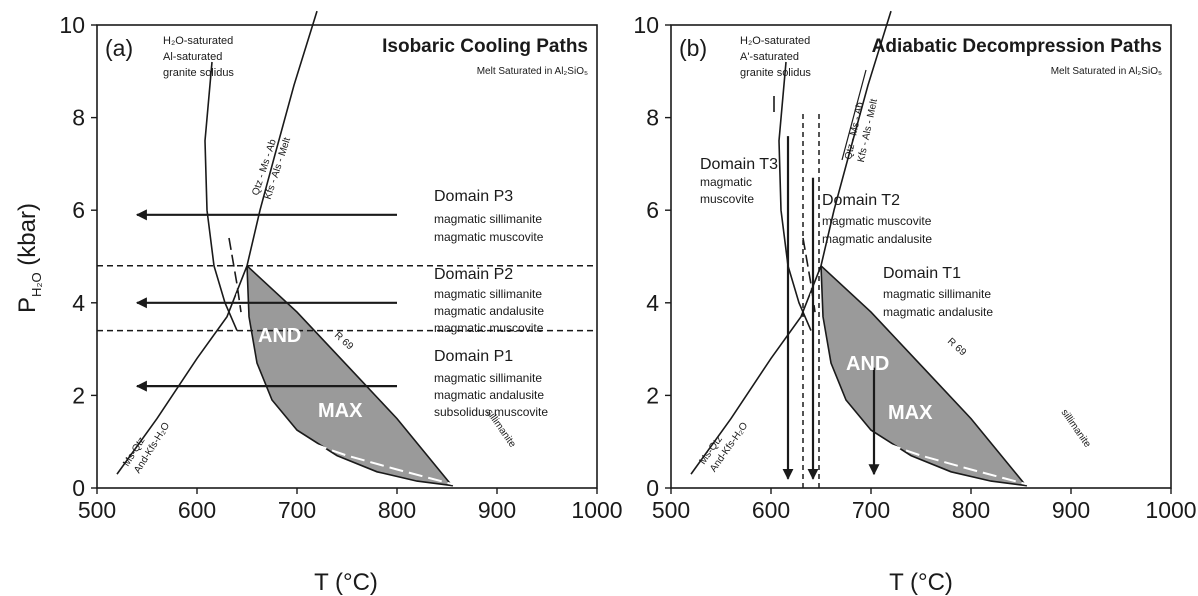 The width and height of the screenshot is (1198, 596). I want to click on melt-line-tick, so click(854, 115).